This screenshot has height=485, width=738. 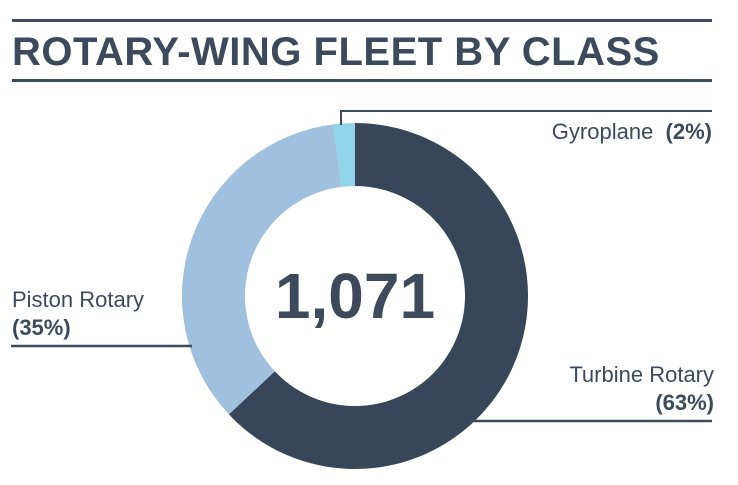 What do you see at coordinates (684, 402) in the screenshot?
I see `label-turbine-percent: (63%)` at bounding box center [684, 402].